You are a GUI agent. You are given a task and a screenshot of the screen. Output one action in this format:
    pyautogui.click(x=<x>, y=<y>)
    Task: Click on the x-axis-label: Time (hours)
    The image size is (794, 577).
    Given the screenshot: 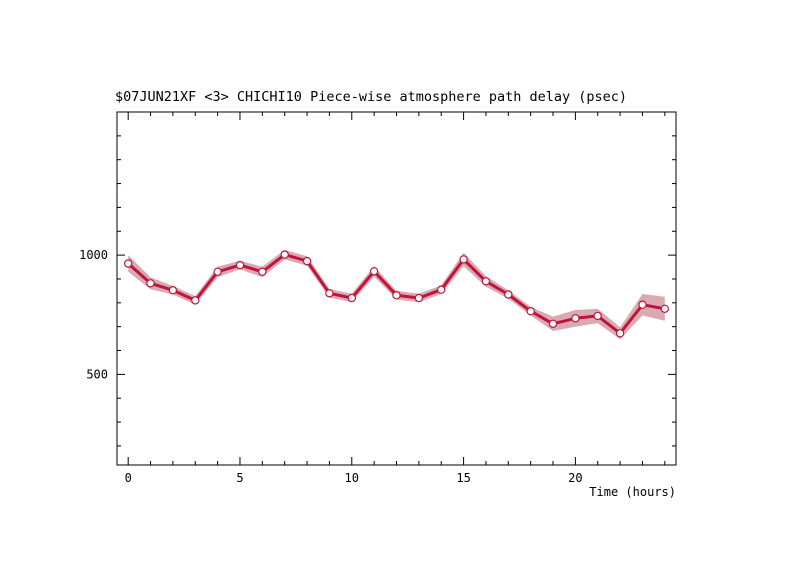 What is the action you would take?
    pyautogui.click(x=632, y=492)
    